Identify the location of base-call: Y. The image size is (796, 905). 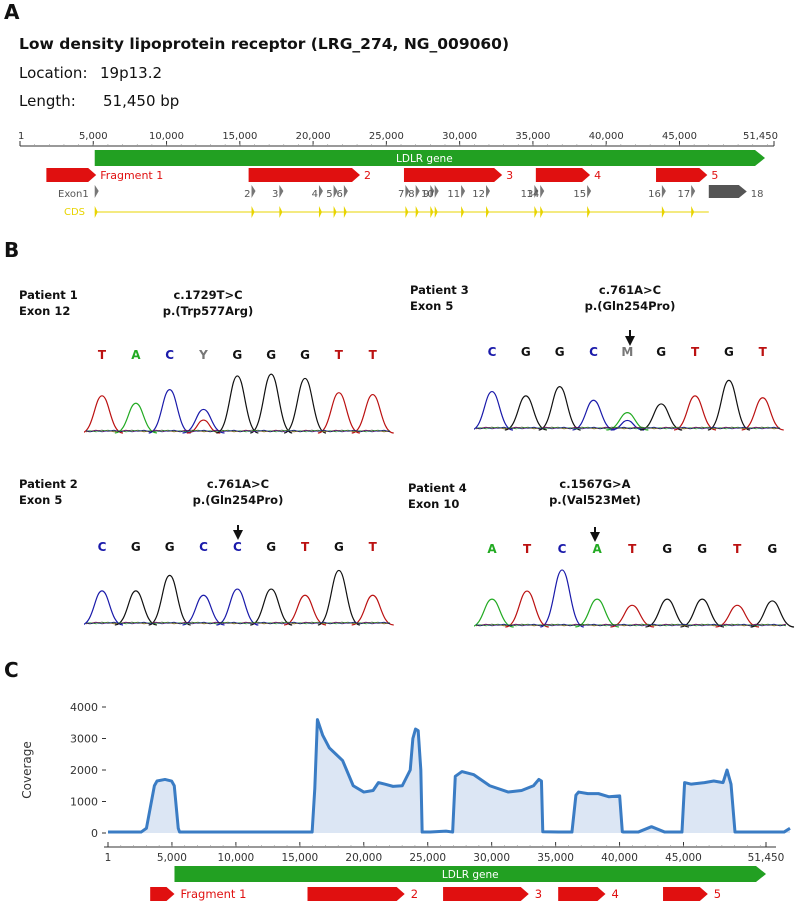
(203, 355).